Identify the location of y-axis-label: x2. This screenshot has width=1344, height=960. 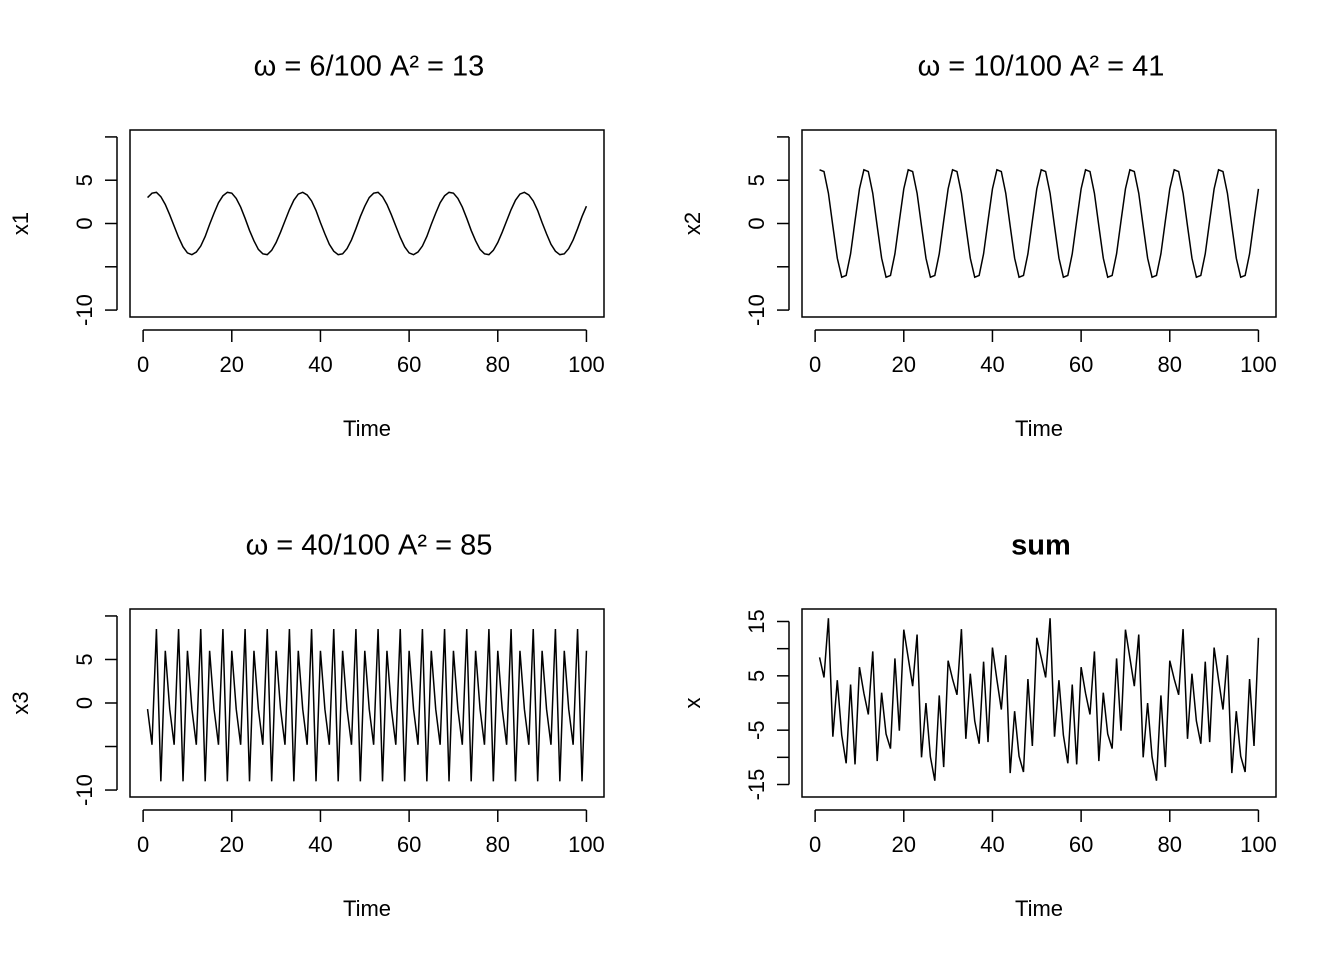
(692, 223).